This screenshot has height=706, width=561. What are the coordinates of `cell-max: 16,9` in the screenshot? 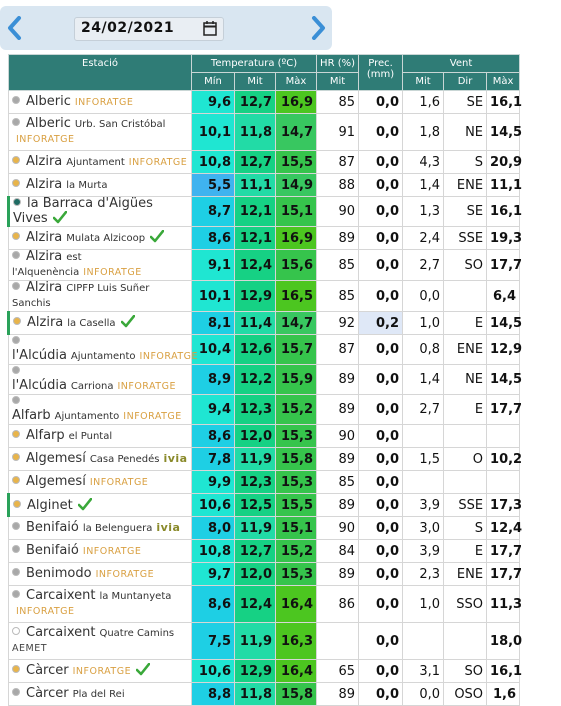 It's located at (296, 238).